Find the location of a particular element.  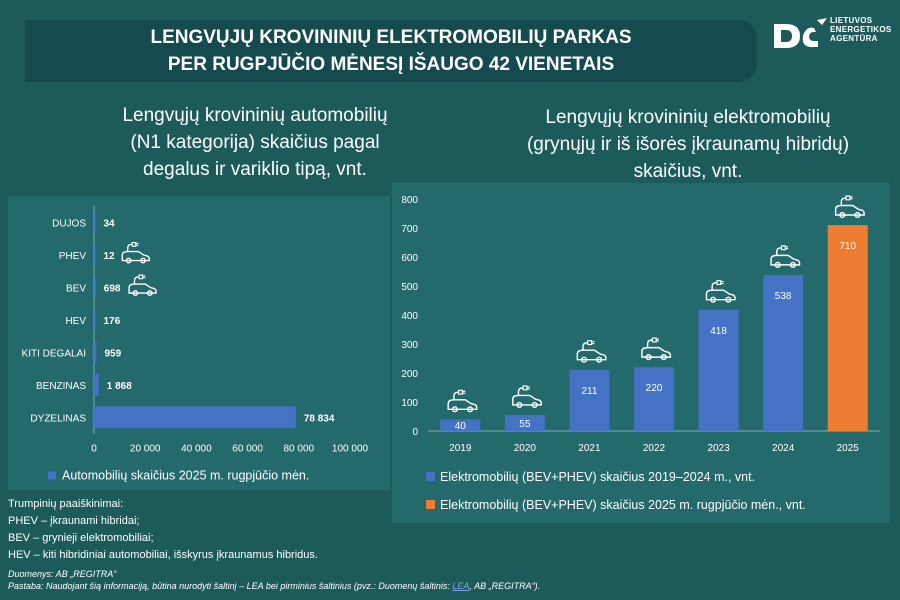

data-source: Duomenys: AB „REGITRA“ is located at coordinates (62, 574).